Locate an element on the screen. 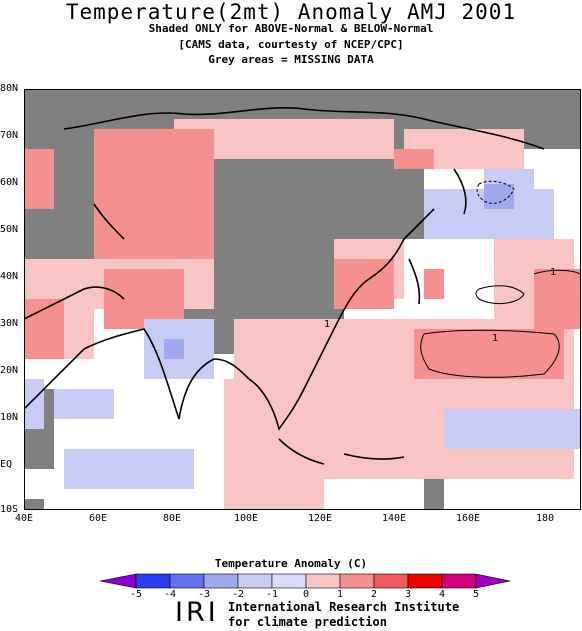 The width and height of the screenshot is (582, 631). contour-lines is located at coordinates (500, 279).